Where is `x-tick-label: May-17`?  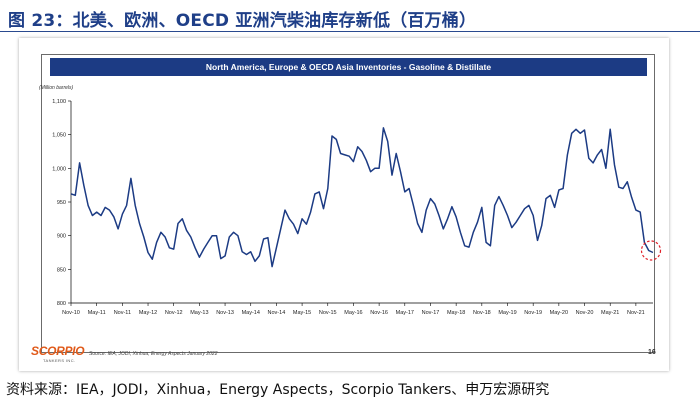
x-tick-label: May-17 is located at coordinates (405, 313).